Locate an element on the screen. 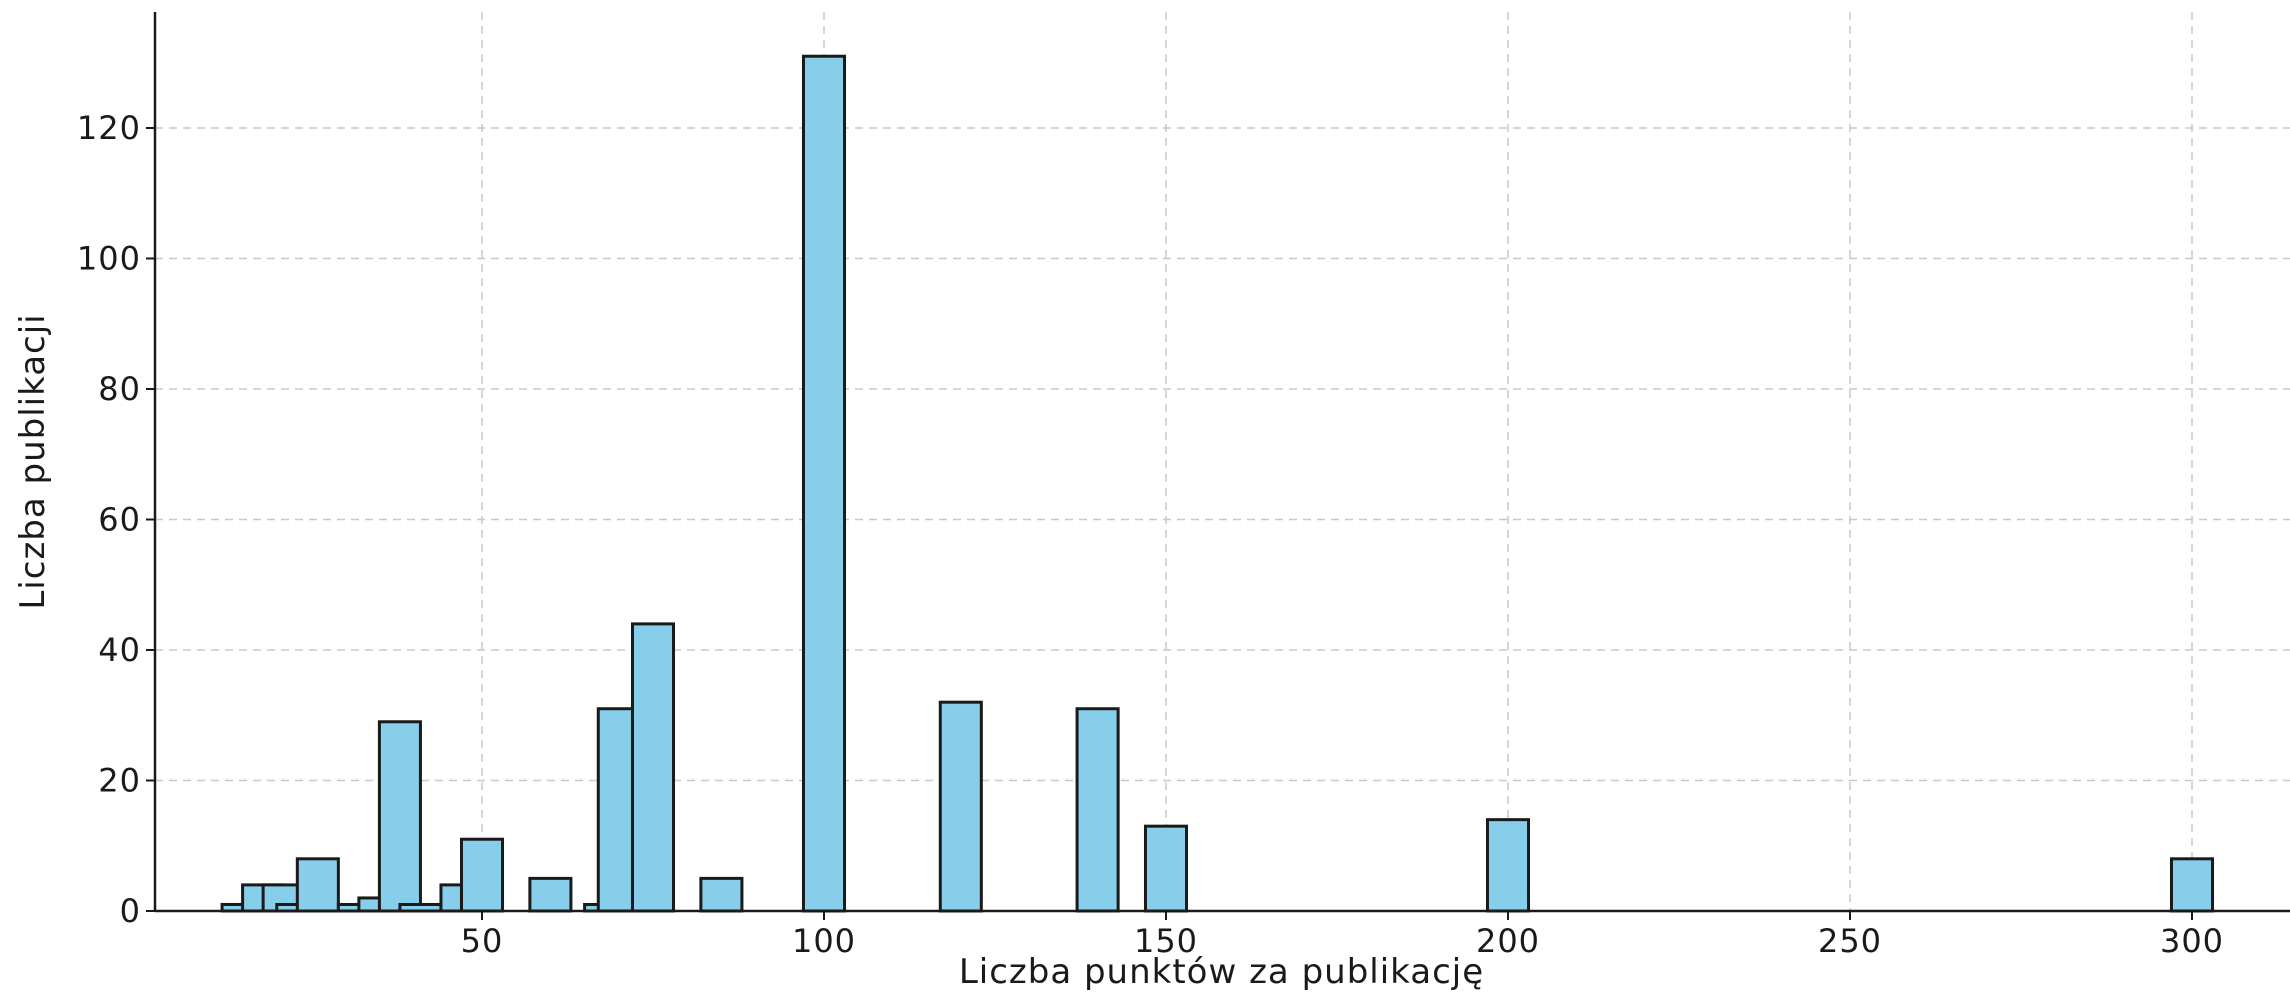 This screenshot has width=2290, height=992. y-tick-label: 0 is located at coordinates (130, 911).